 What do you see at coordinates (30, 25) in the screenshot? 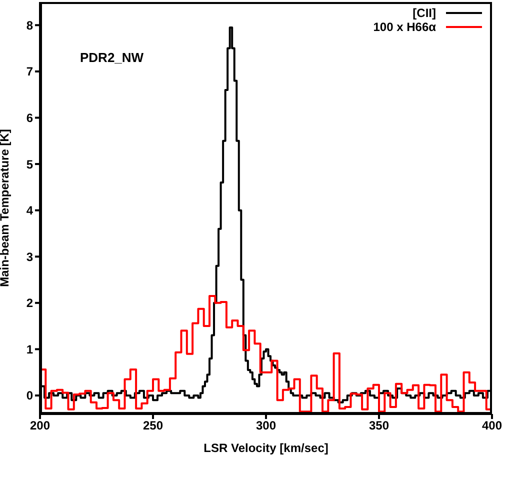
I see `y-tick-label: 8` at bounding box center [30, 25].